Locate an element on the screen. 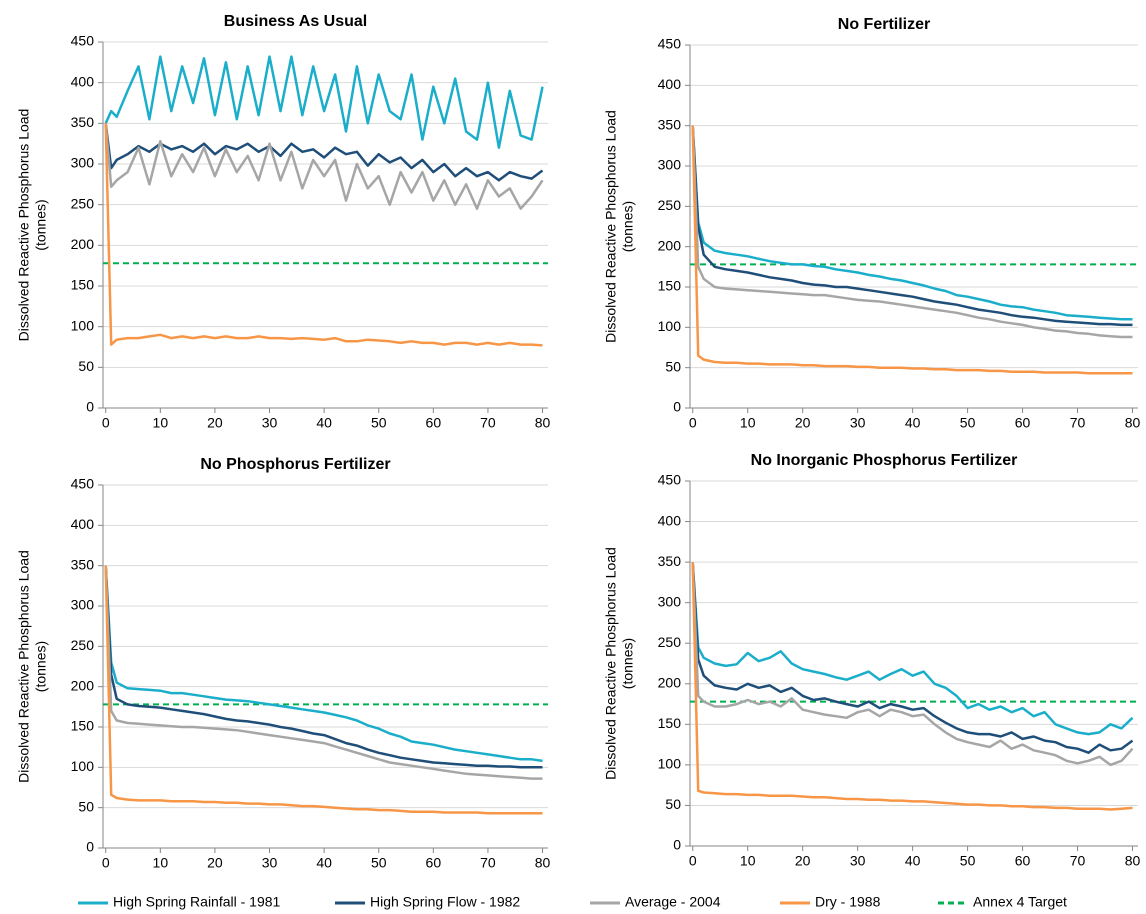 Image resolution: width=1146 pixels, height=914 pixels. chart-title: Business As Usual is located at coordinates (295, 21).